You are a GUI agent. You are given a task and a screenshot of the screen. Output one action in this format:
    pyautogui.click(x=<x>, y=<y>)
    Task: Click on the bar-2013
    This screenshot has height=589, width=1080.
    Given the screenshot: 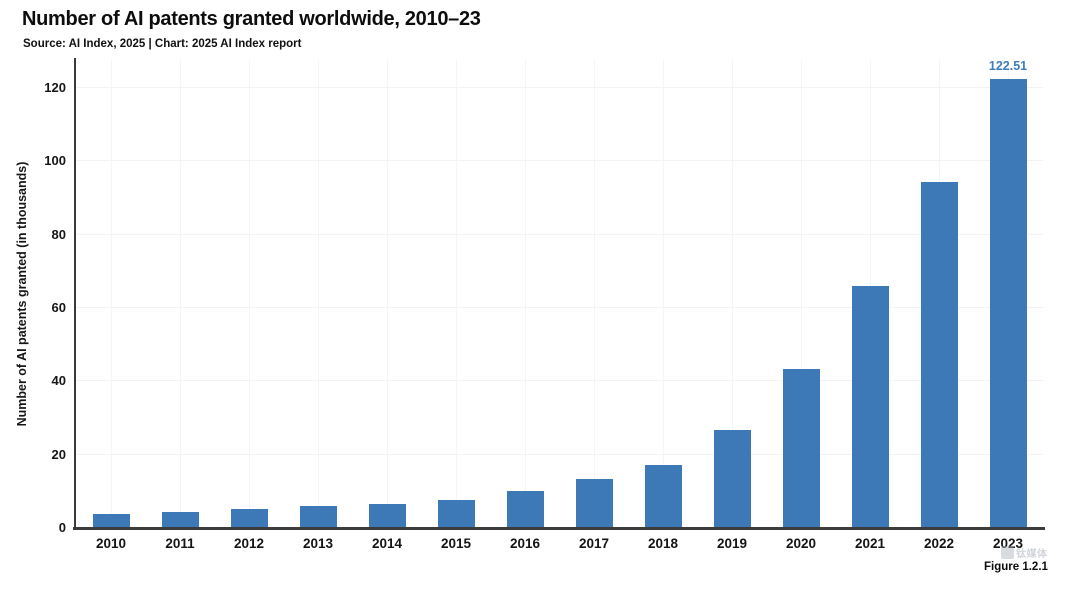 What is the action you would take?
    pyautogui.click(x=318, y=517)
    